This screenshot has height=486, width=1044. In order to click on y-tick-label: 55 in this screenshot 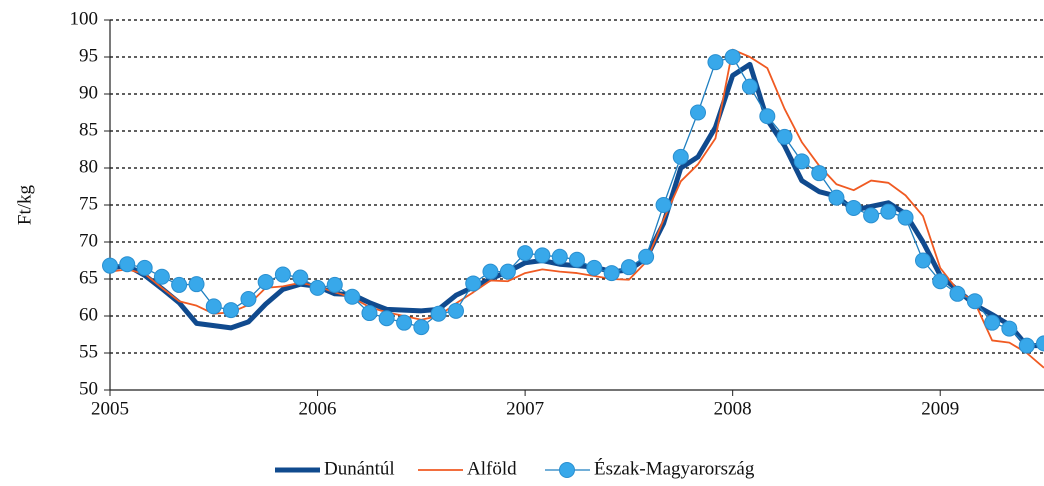, I will do `click(88, 351)`.